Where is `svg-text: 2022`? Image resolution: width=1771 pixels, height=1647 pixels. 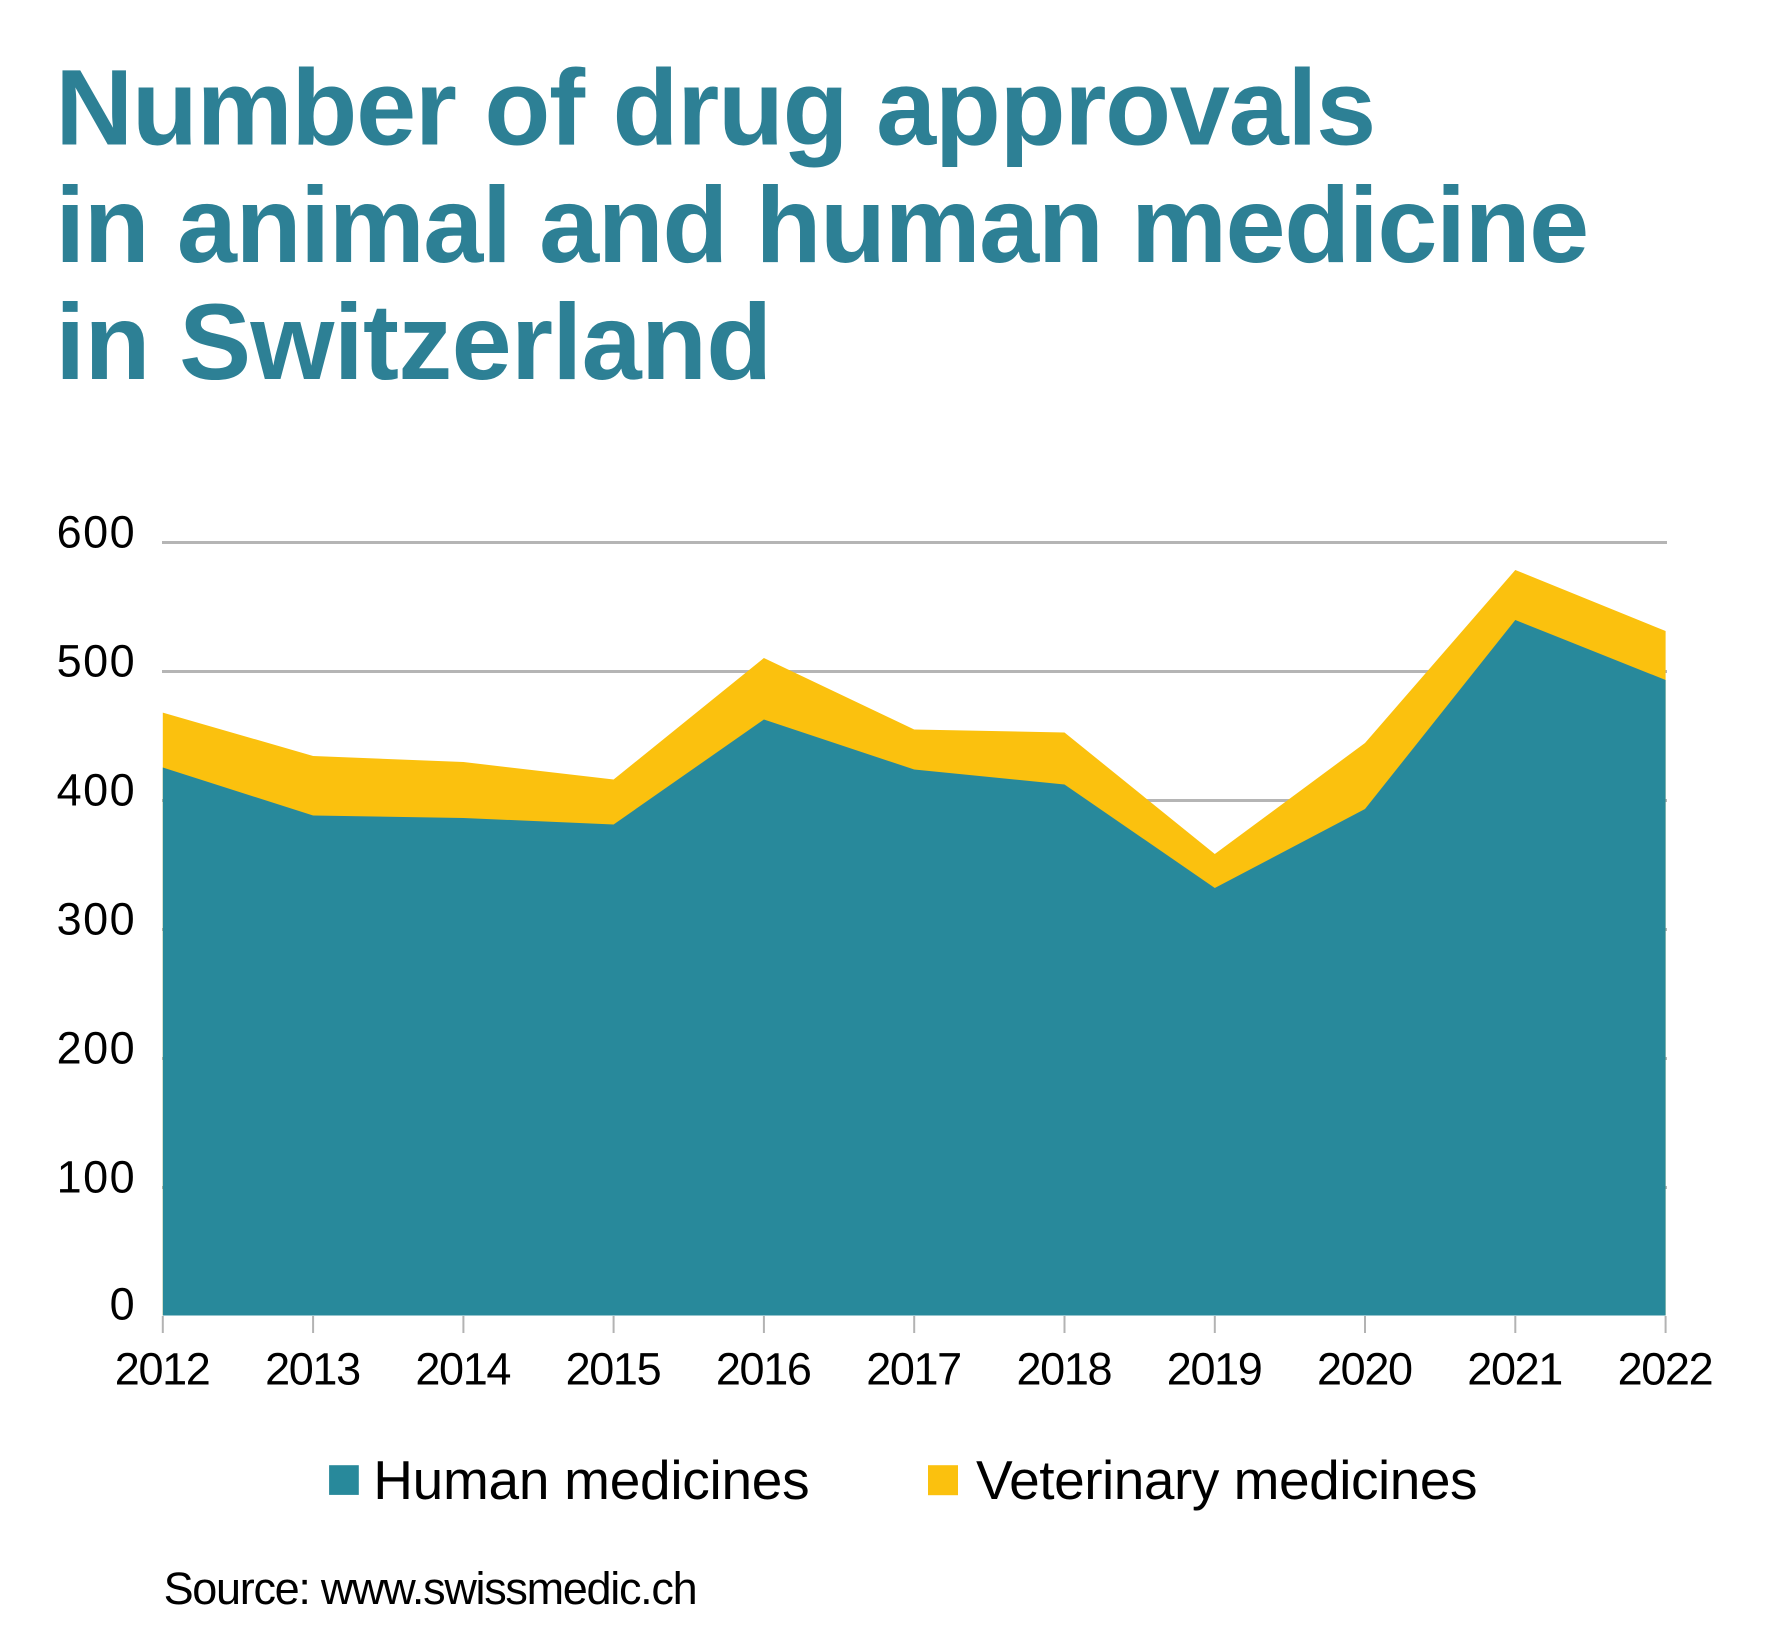
svg-text: 2022 is located at coordinates (1666, 1368).